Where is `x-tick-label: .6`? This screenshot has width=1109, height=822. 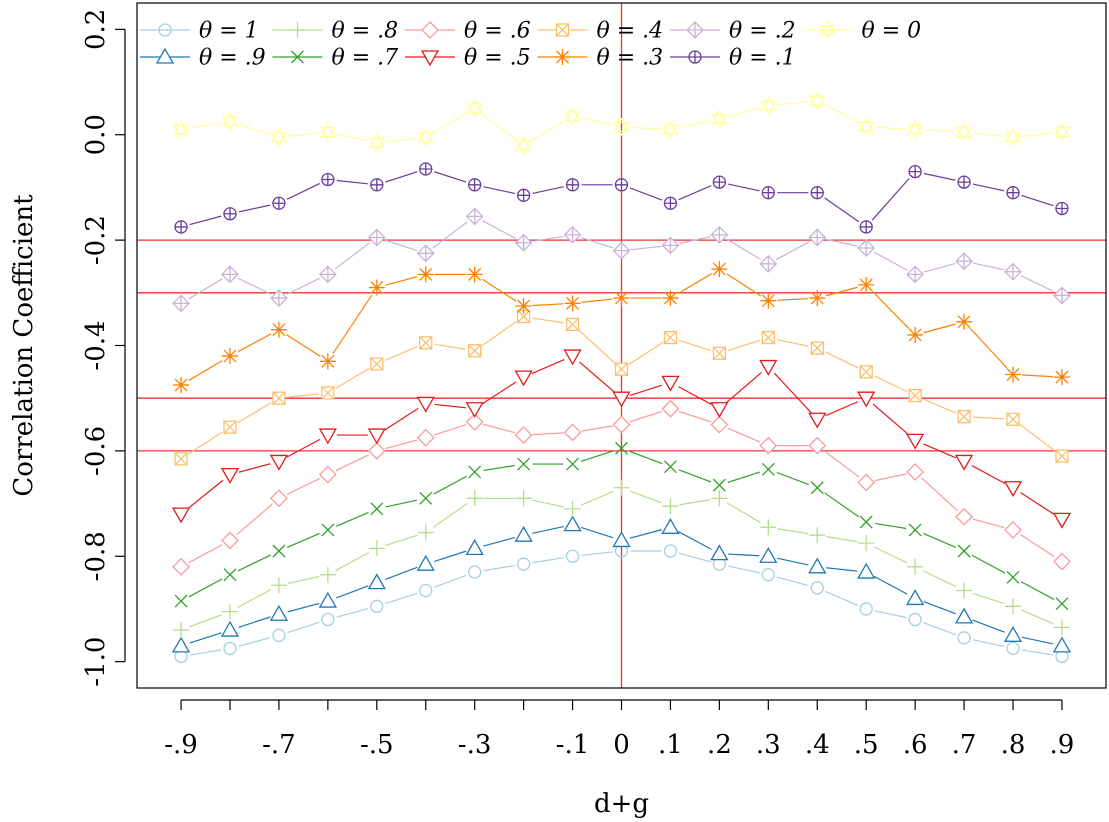
x-tick-label: .6 is located at coordinates (915, 745).